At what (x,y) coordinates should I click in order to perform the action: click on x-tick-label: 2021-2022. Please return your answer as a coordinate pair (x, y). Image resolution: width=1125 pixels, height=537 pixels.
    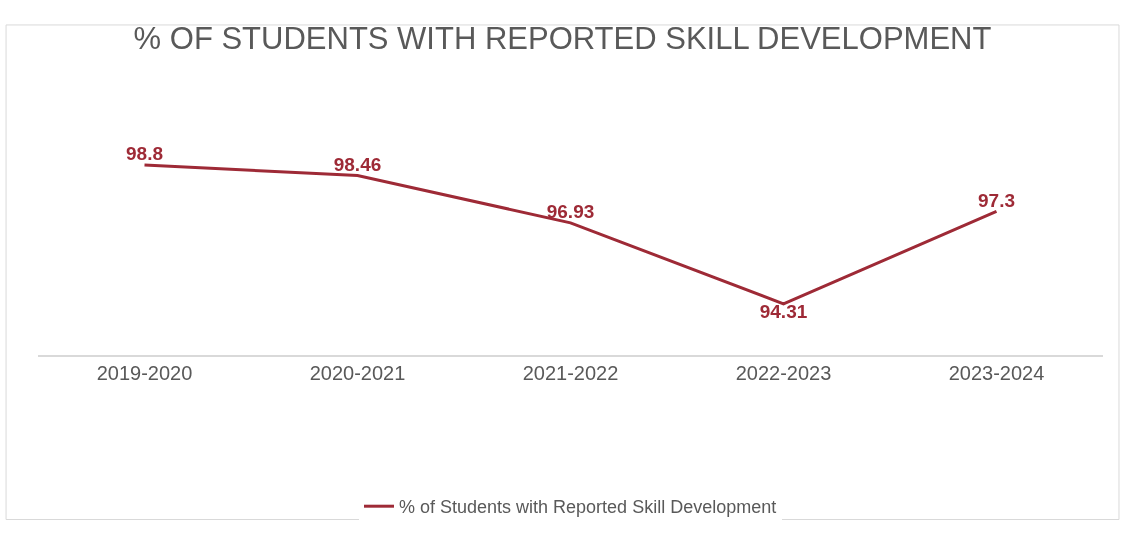
    Looking at the image, I should click on (570, 373).